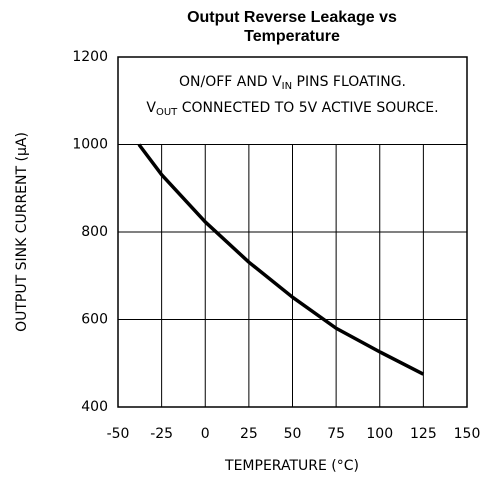 This screenshot has height=481, width=482. What do you see at coordinates (291, 466) in the screenshot?
I see `x-axis-label: TEMPERATURE (°C)` at bounding box center [291, 466].